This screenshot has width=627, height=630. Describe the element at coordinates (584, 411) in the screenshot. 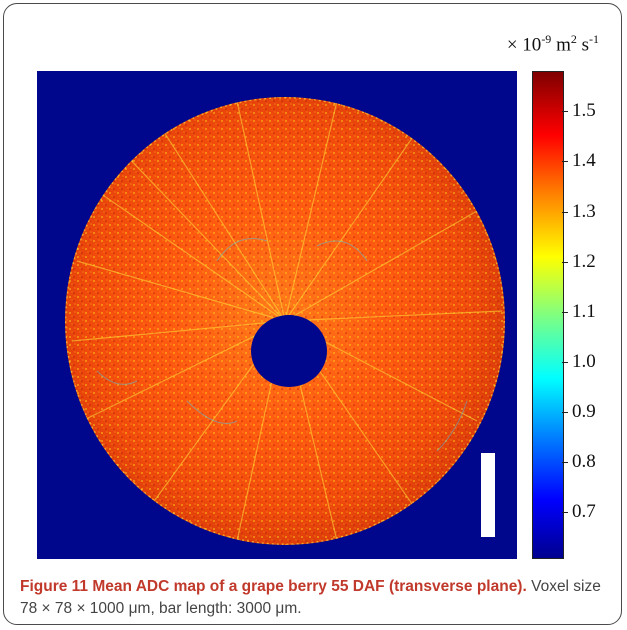

I see `colorbar-tick-label: 0.9` at that location.